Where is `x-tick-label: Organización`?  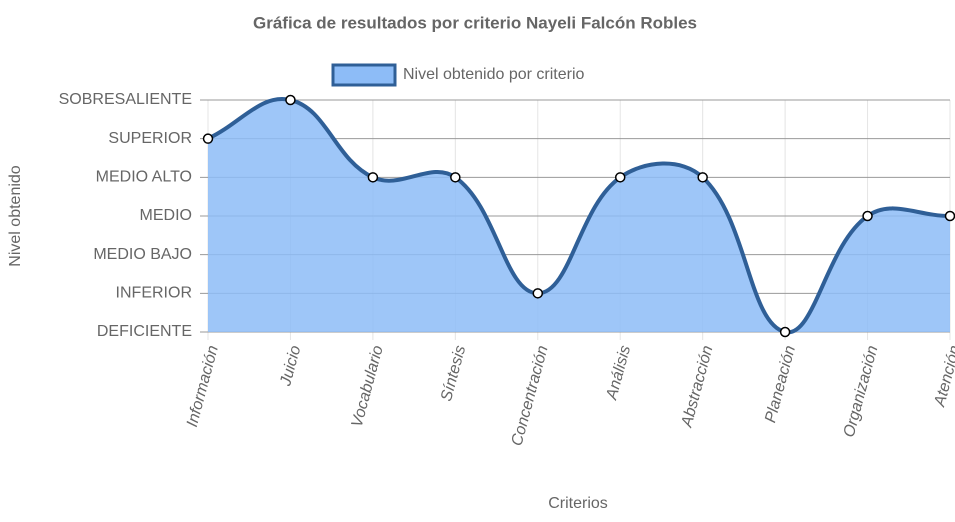 x-tick-label: Organización is located at coordinates (861, 392).